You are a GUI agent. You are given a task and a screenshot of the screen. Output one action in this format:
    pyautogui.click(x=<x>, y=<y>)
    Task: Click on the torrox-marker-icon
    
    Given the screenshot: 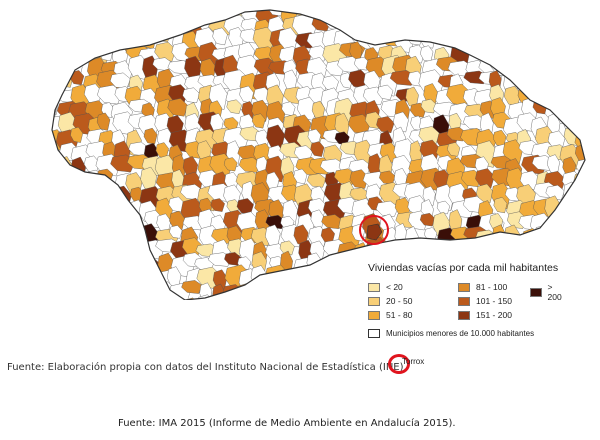 What is the action you would take?
    pyautogui.click(x=399, y=364)
    